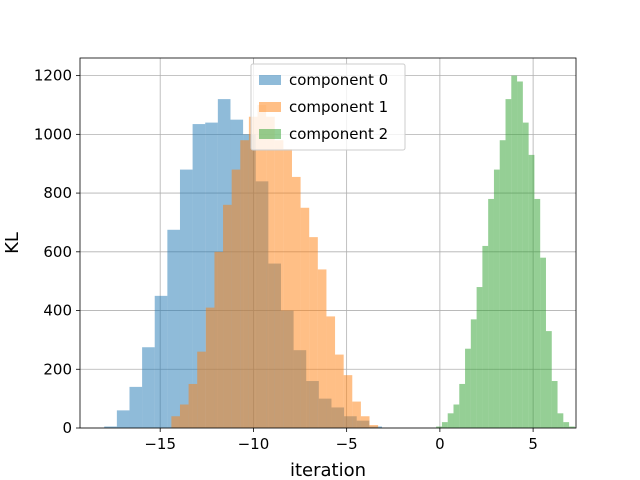 This screenshot has width=640, height=480. Describe the element at coordinates (533, 444) in the screenshot. I see `x-tick-label: 5` at that location.